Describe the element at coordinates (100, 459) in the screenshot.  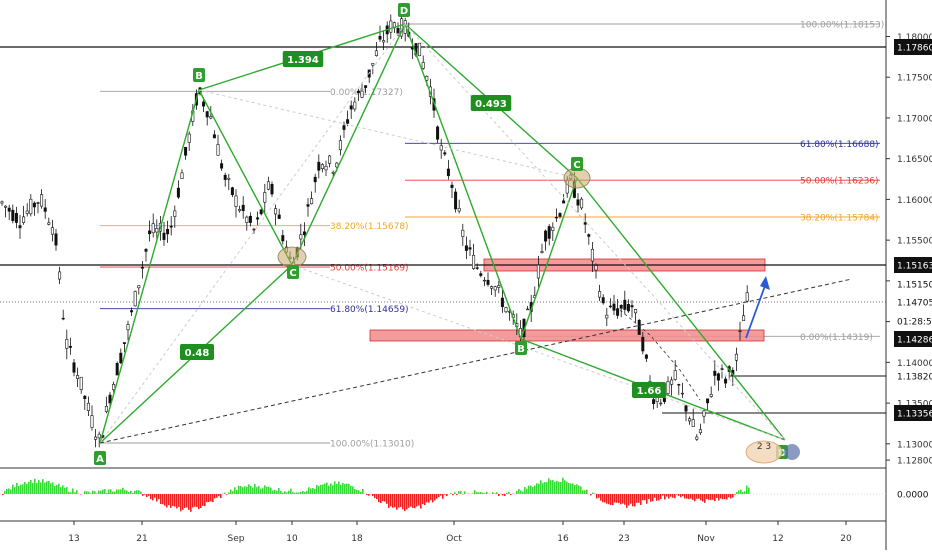
I see `pattern-point-label: A` at that location.